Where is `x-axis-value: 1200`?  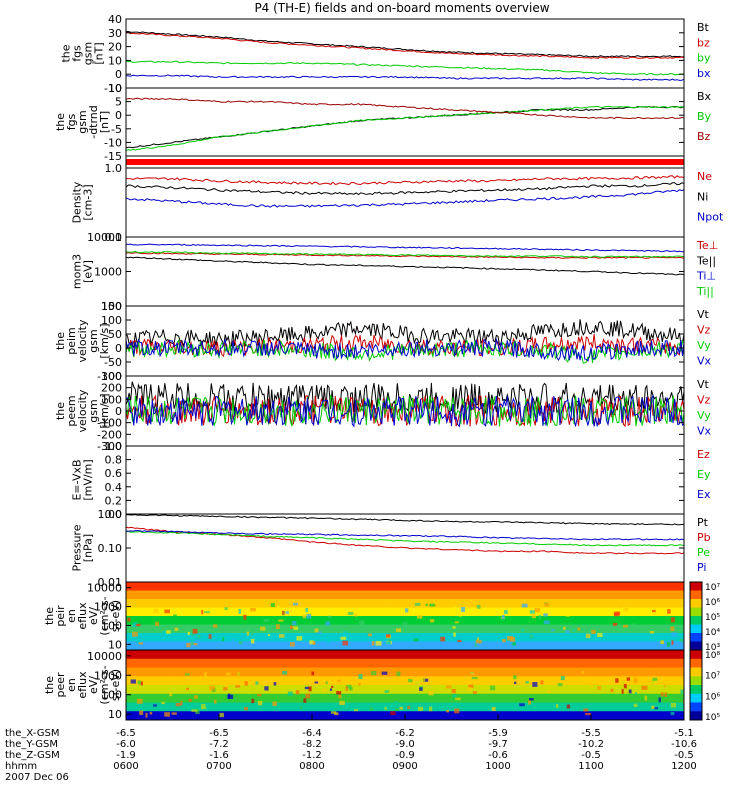
x-axis-value: 1200 is located at coordinates (683, 766).